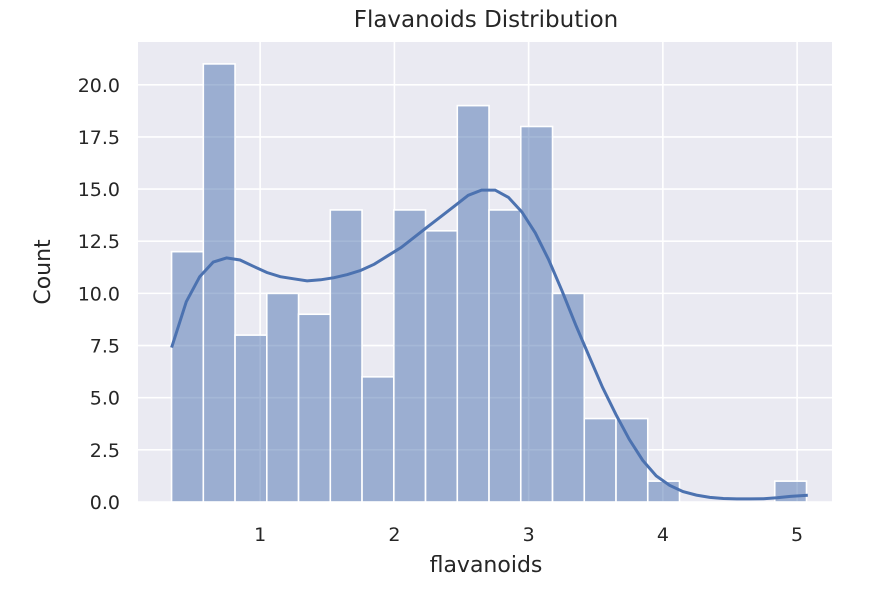  I want to click on chart-title: Flavanoids Distribution, so click(486, 20).